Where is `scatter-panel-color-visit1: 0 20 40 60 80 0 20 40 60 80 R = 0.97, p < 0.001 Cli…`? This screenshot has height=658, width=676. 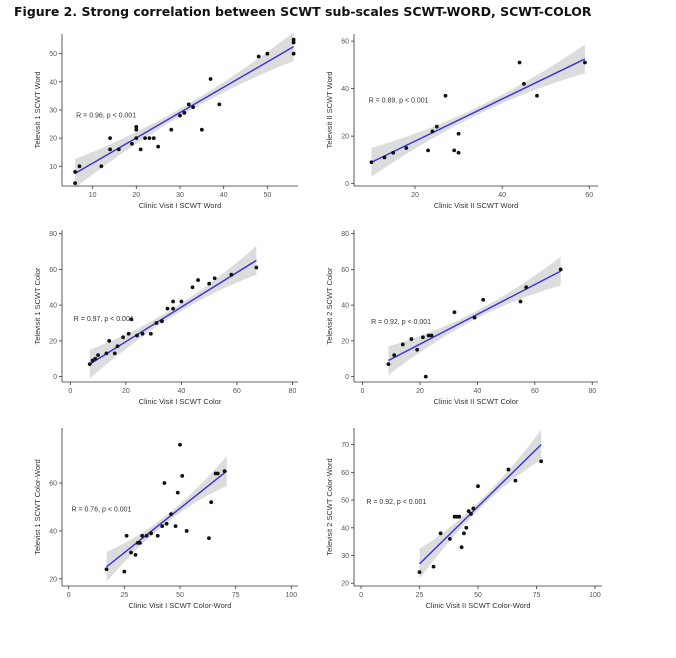 scatter-panel-color-visit1: 0 20 40 60 80 0 20 40 60 80 R = 0.97, p < 0.001 Cli… is located at coordinates (165, 318).